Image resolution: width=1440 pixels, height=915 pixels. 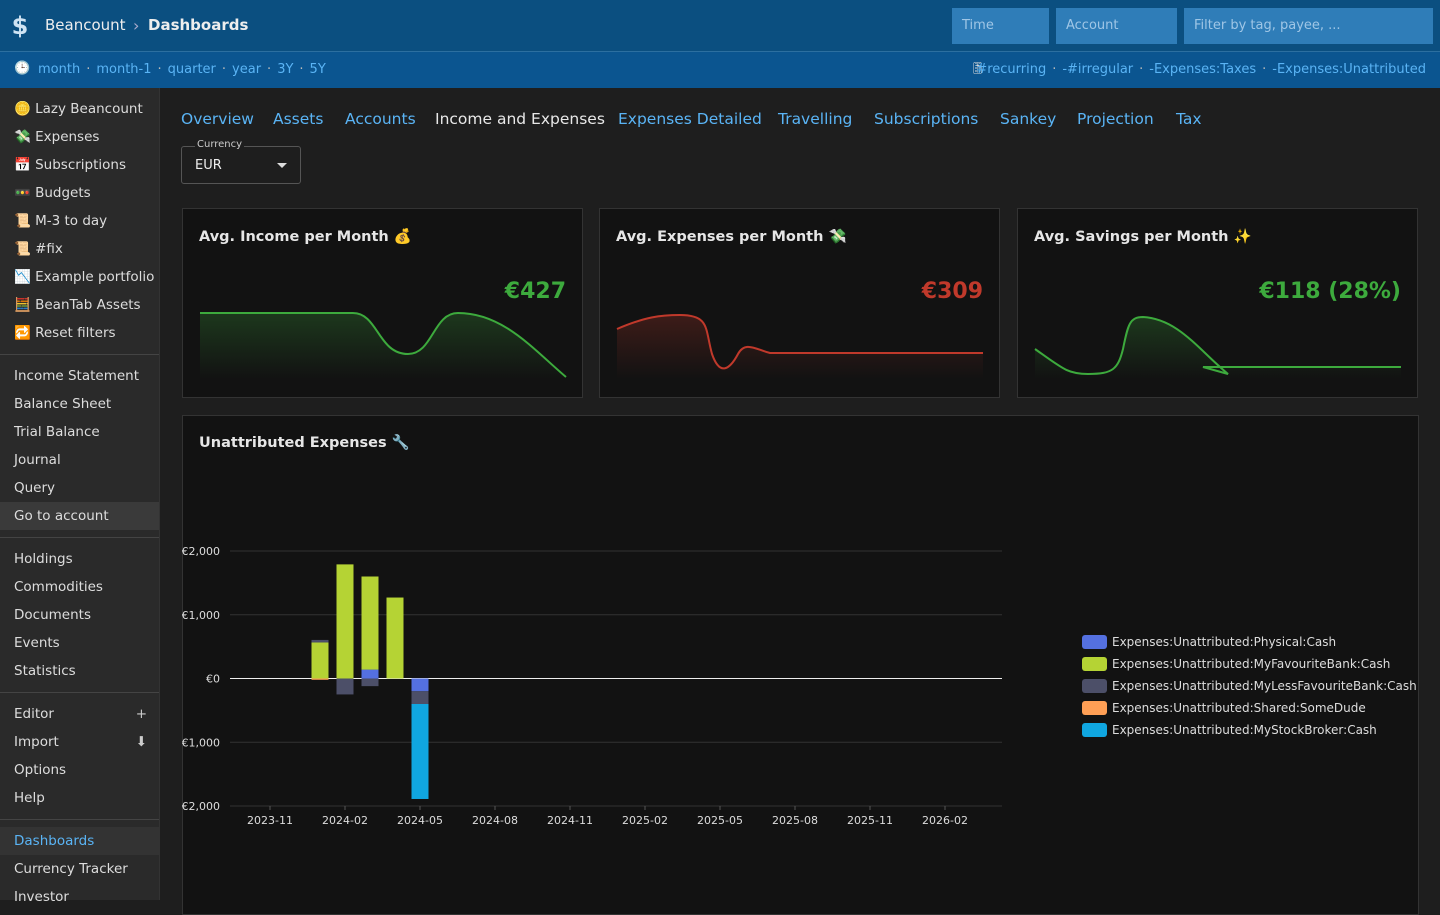 I want to click on sidebar-item: 🔁 Reset filters, so click(x=65, y=333).